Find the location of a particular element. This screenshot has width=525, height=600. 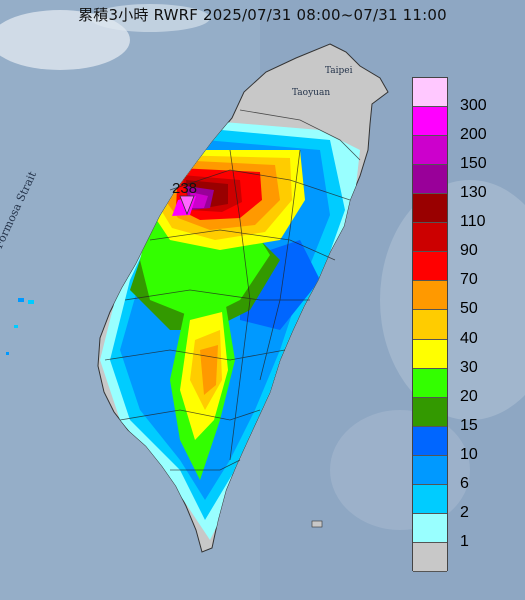

legend-tick-label: 70 is located at coordinates (469, 280).